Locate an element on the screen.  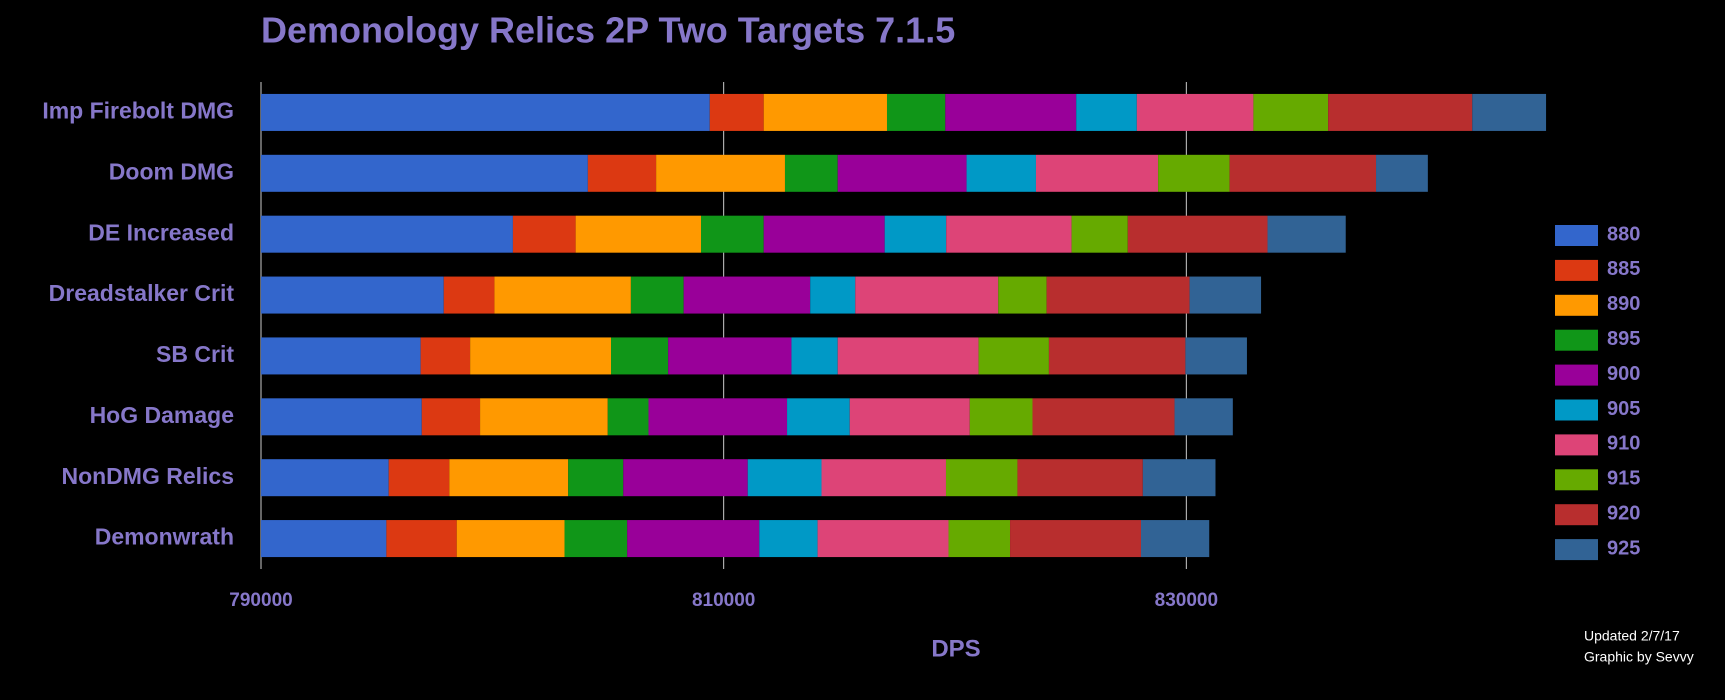
chart-title: Demonology Relics 2P Two Targets 7.1.5 is located at coordinates (608, 30).